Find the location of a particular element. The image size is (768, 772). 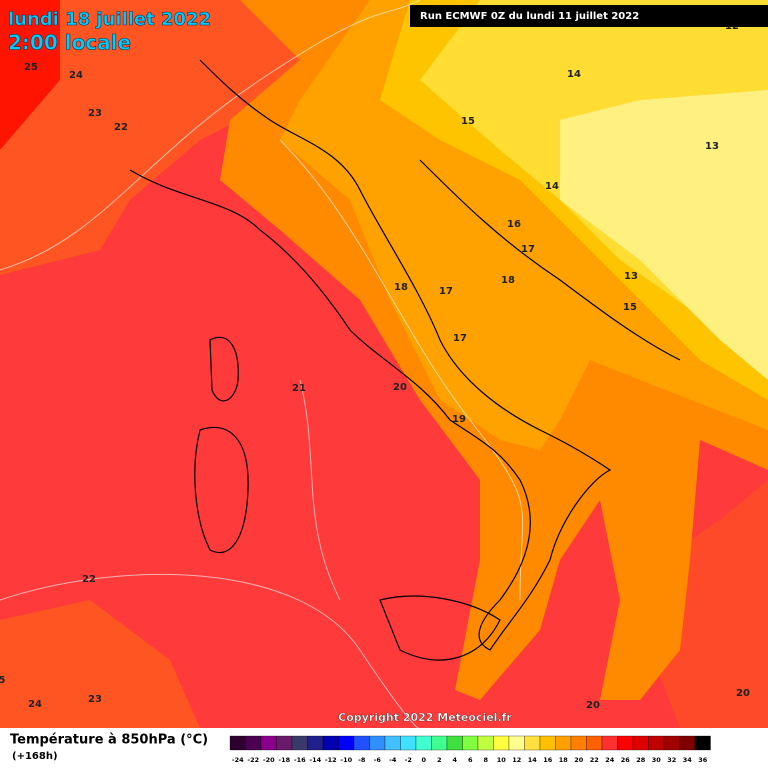

legend-tick: 32 is located at coordinates (671, 760).